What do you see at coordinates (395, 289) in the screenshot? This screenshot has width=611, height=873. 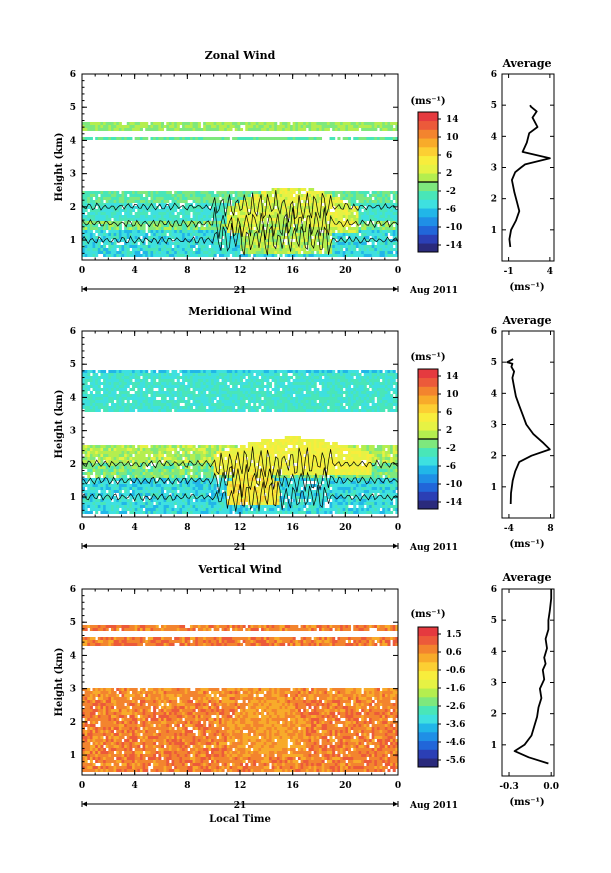 I see `date-axis-arrow` at bounding box center [395, 289].